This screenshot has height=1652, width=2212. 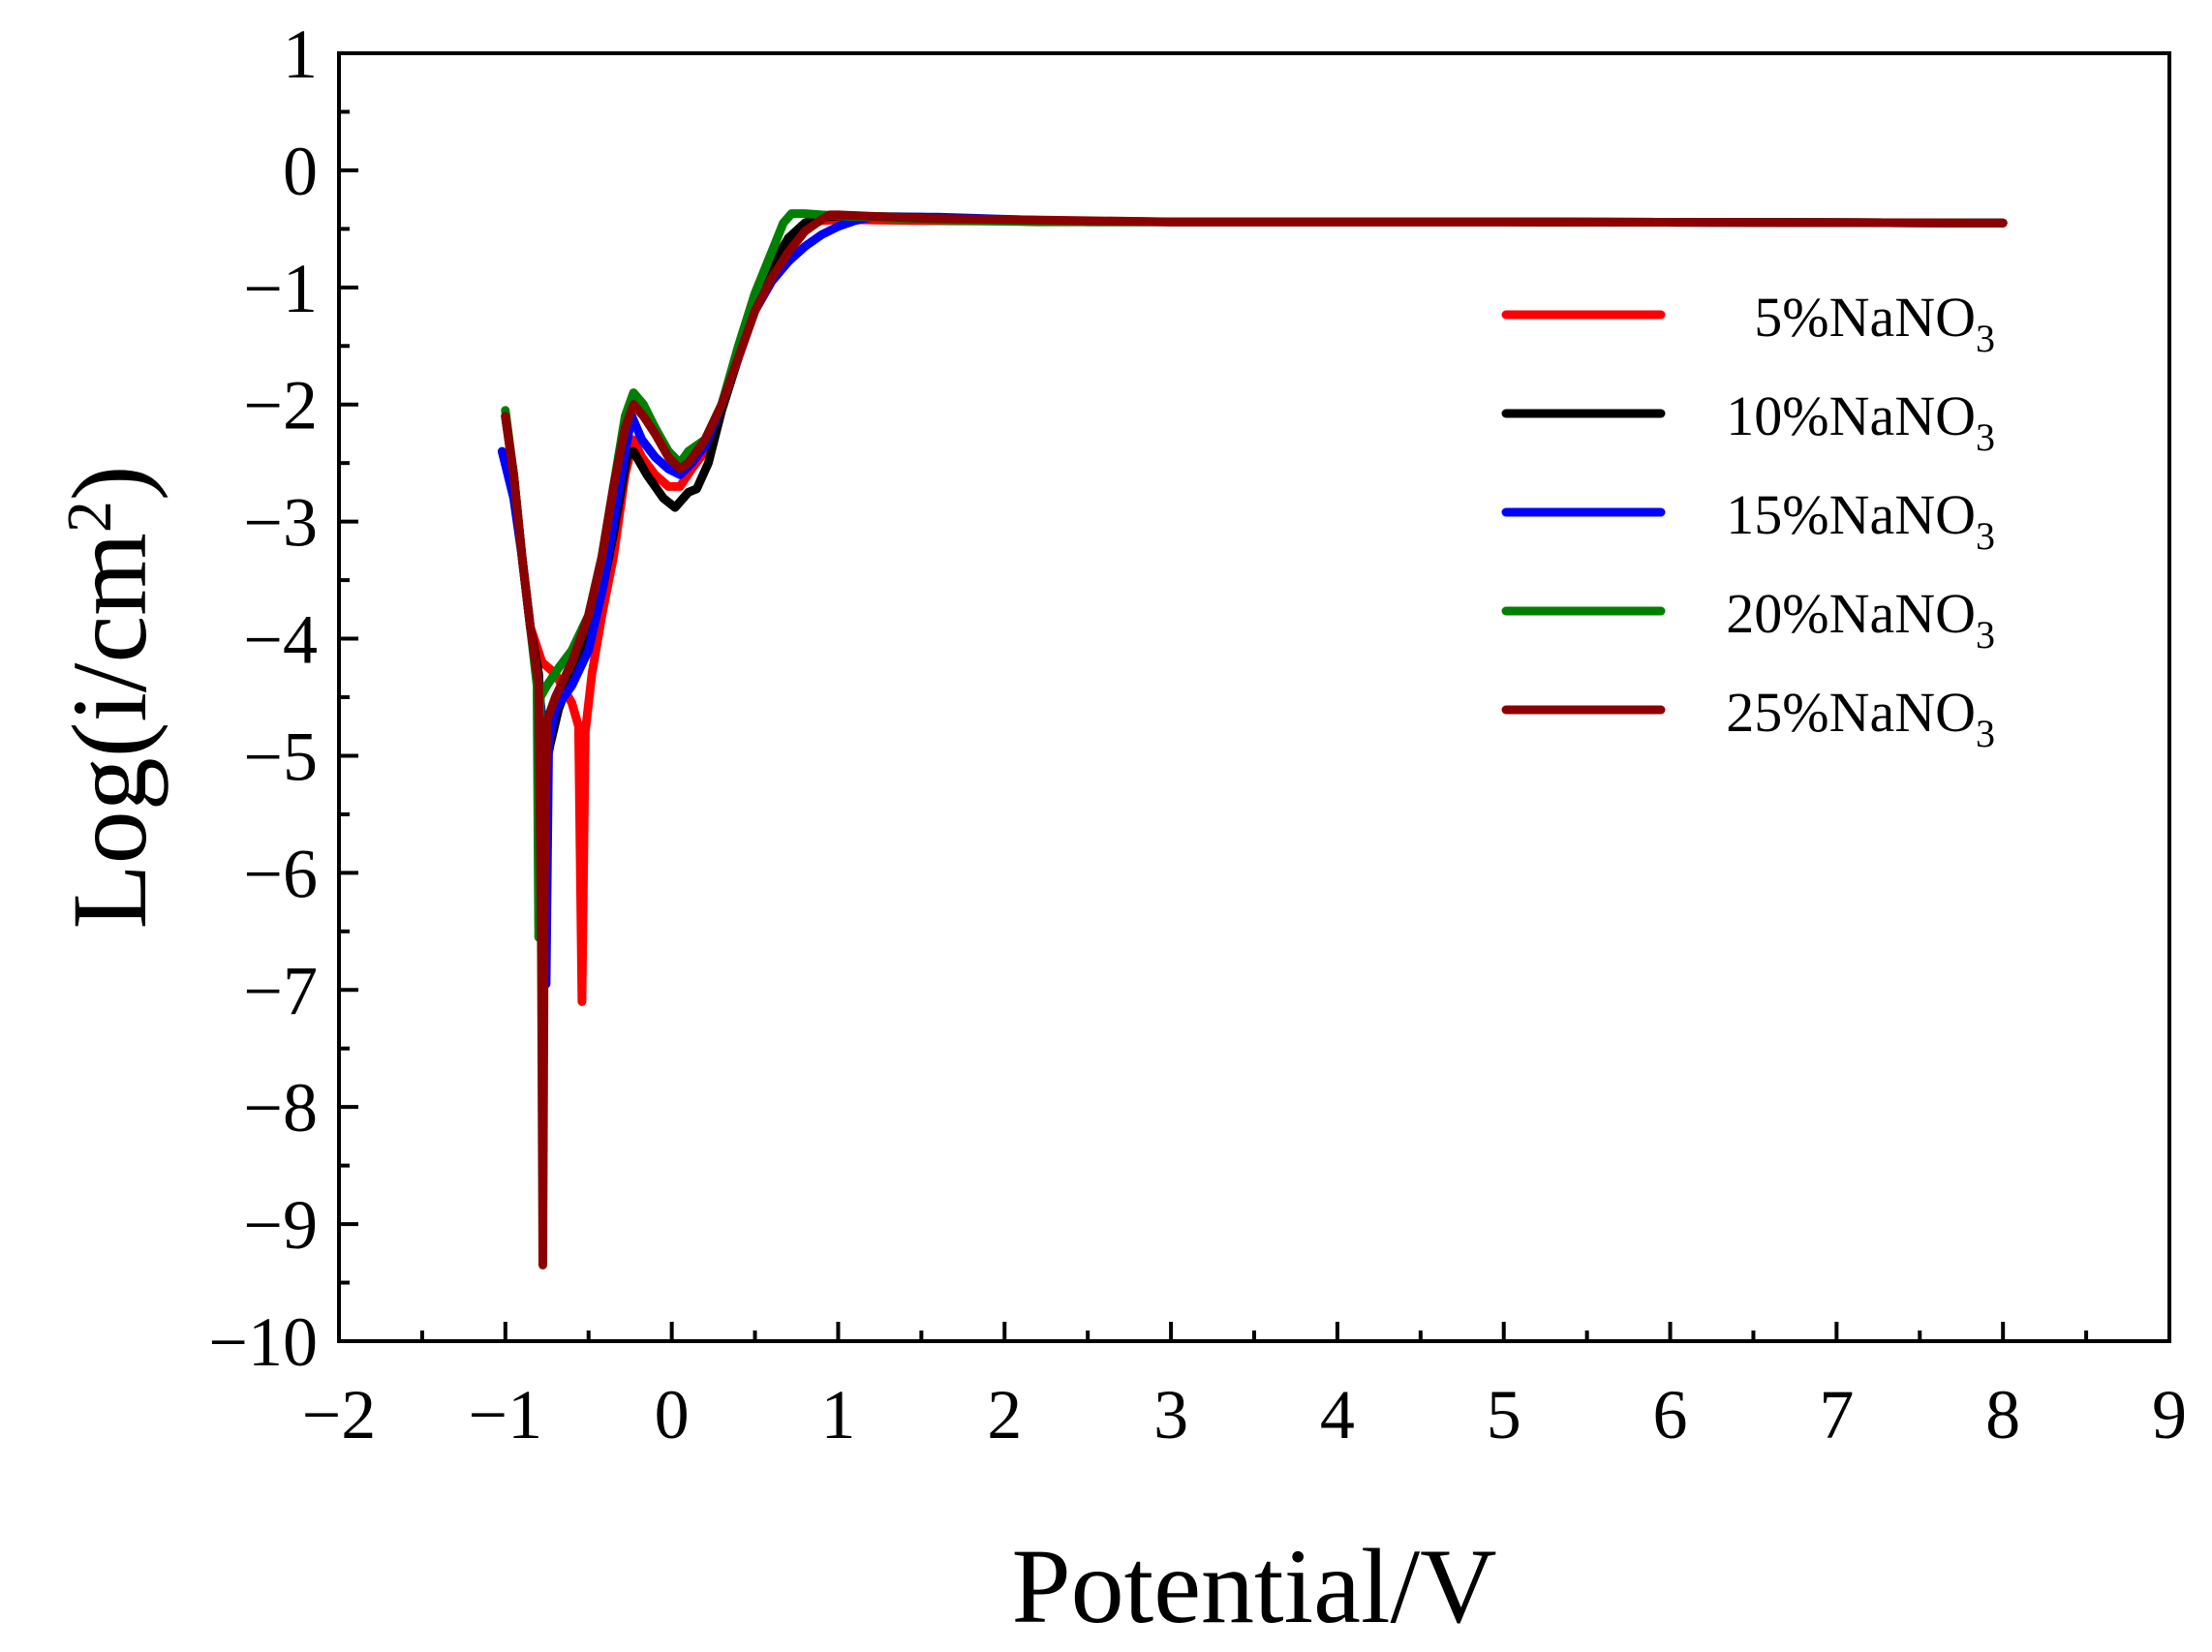 What do you see at coordinates (110, 484) in the screenshot?
I see `y-axis-label-close: )` at bounding box center [110, 484].